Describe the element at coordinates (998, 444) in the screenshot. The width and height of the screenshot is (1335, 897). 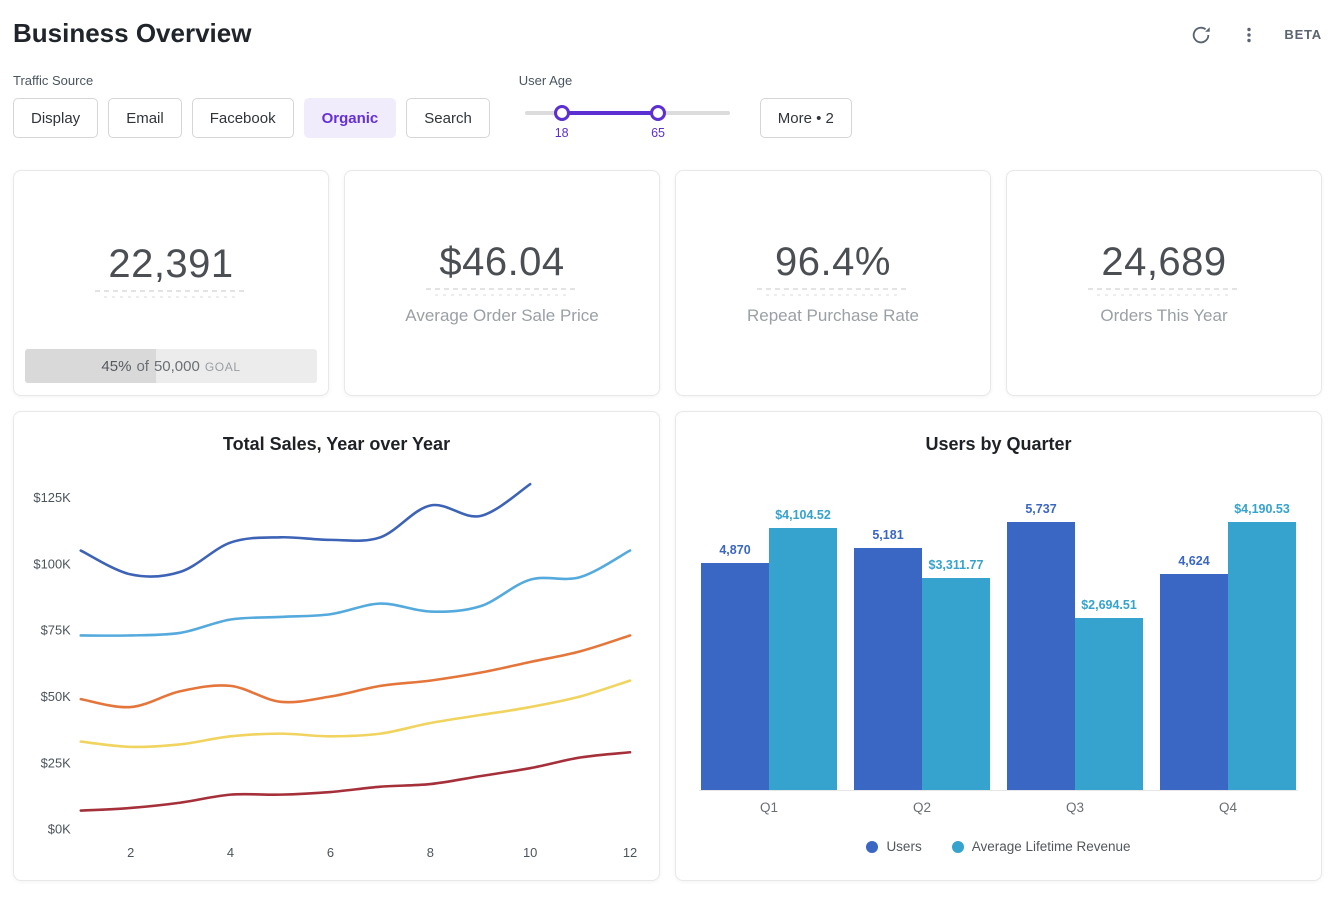
I see `bar-chart-title: Users by Quarter` at that location.